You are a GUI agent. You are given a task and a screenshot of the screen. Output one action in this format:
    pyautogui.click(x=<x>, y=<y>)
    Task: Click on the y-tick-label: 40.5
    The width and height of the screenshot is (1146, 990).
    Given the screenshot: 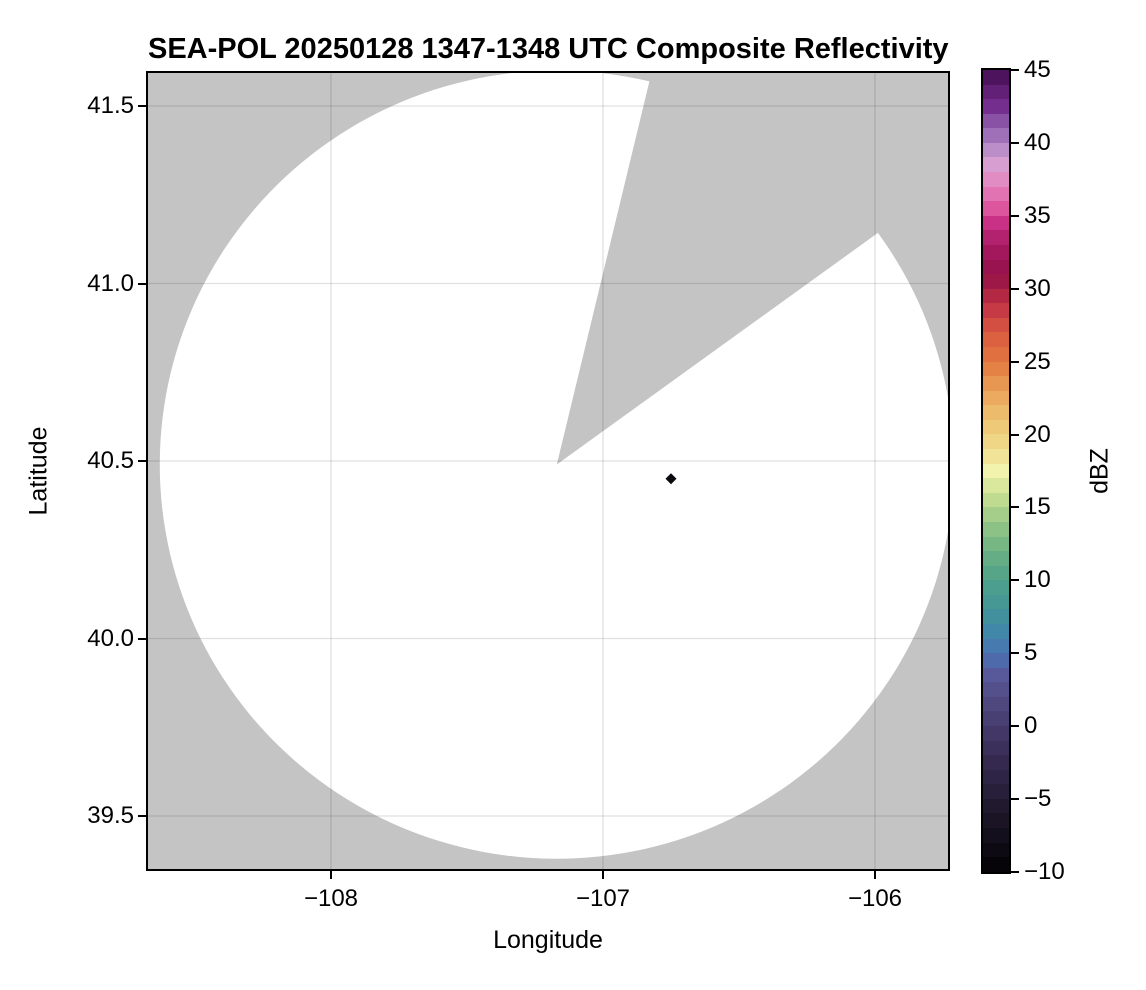 What is the action you would take?
    pyautogui.click(x=110, y=460)
    